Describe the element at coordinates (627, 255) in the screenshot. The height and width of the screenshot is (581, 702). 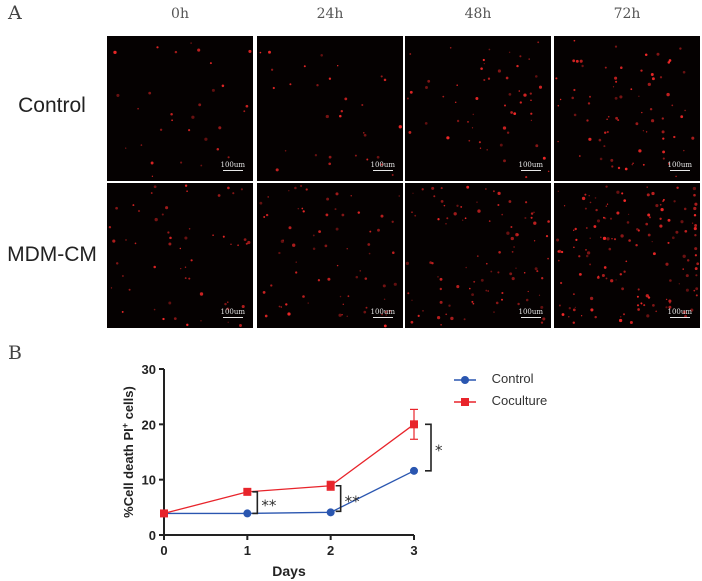
I see `micrograph-mdm-cm-72h: 100um` at that location.